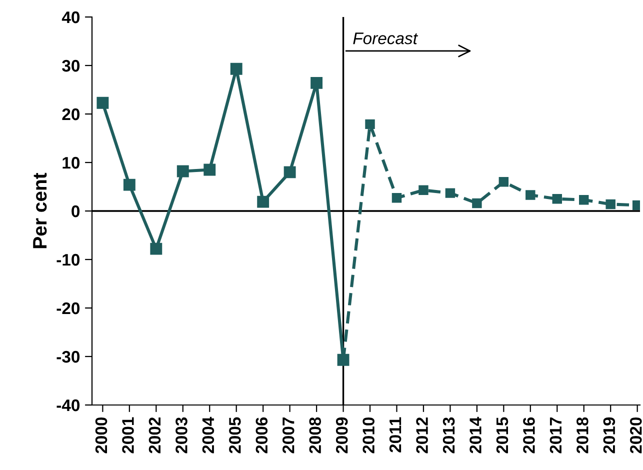  What do you see at coordinates (556, 436) in the screenshot?
I see `x-tick-label: 2017` at bounding box center [556, 436].